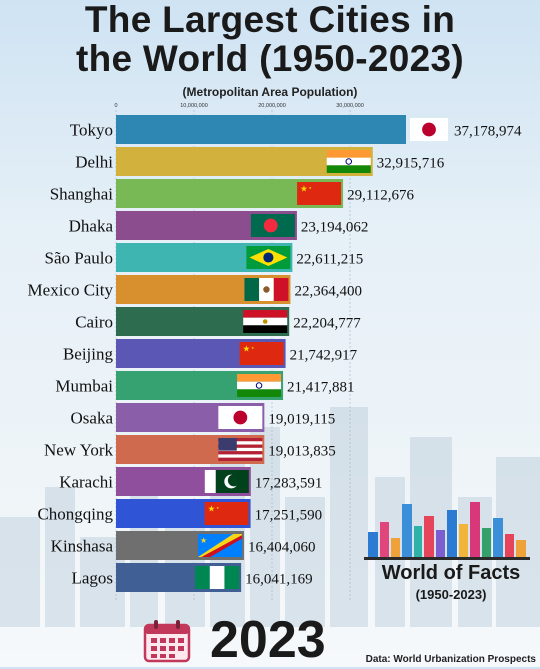 Image resolution: width=540 pixels, height=669 pixels. I want to click on x-tick-label: 0, so click(115, 106).